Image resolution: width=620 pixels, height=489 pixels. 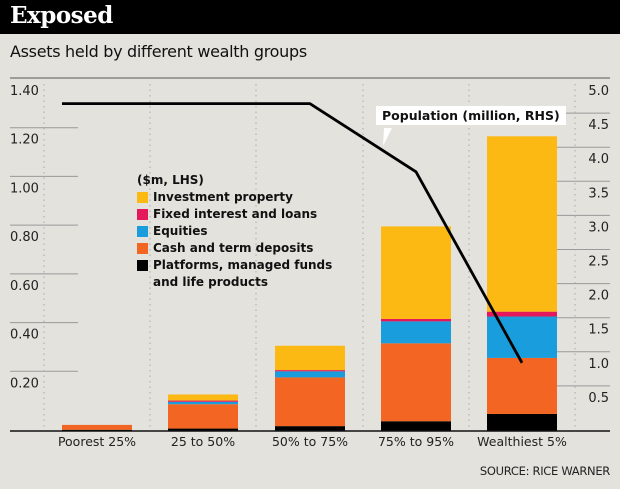 What do you see at coordinates (598, 91) in the screenshot?
I see `right-tick-label: 5.0` at bounding box center [598, 91].